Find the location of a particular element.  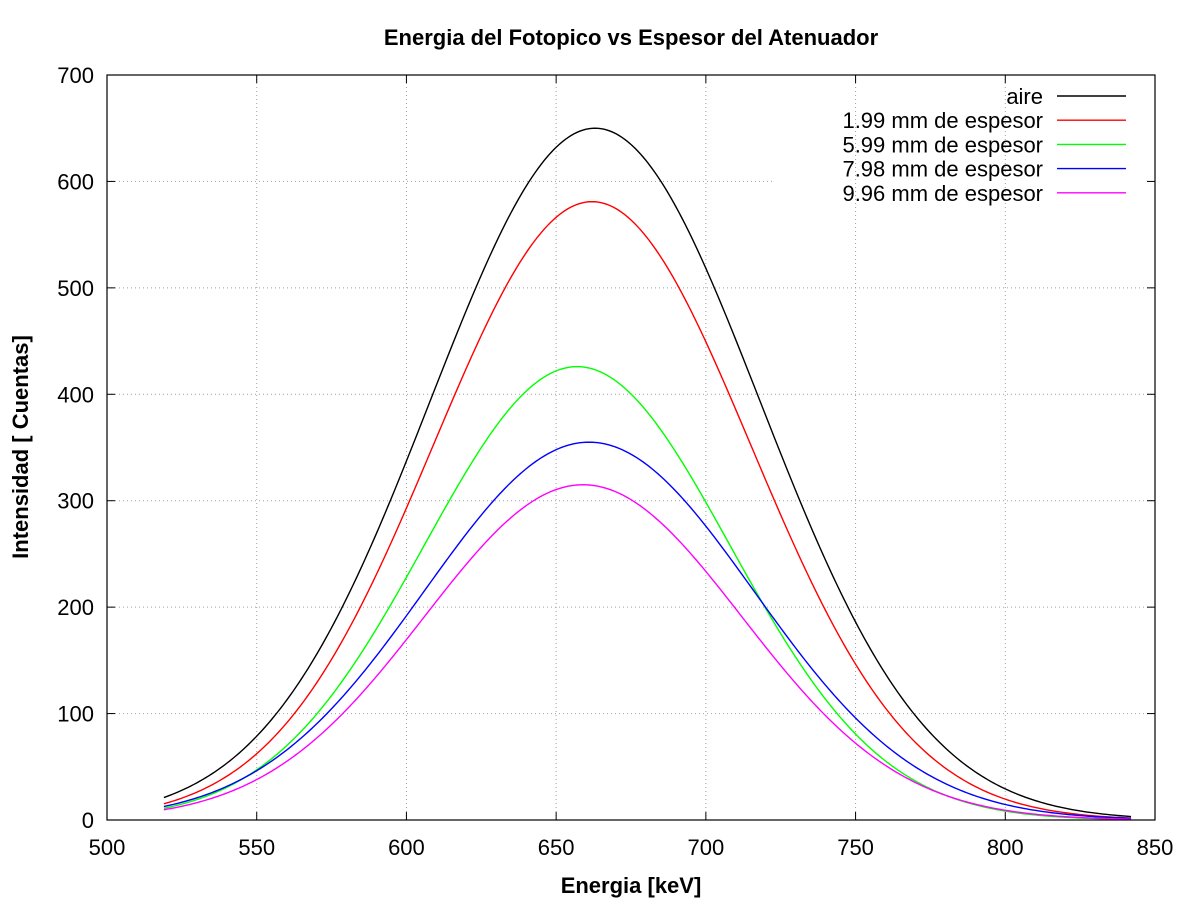

legend-label-4: 9.96 mm de espesor is located at coordinates (942, 193).